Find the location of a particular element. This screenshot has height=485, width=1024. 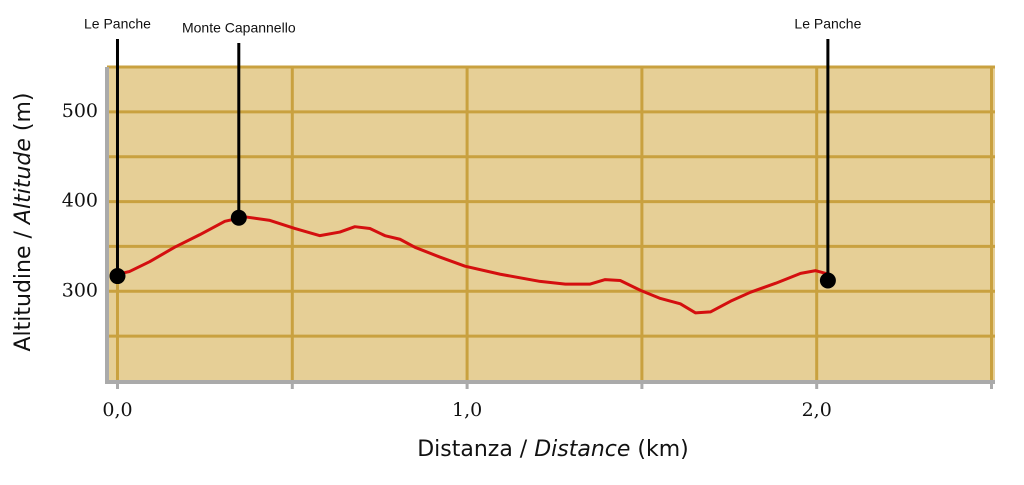

y-tick-label: 500 is located at coordinates (80, 111).